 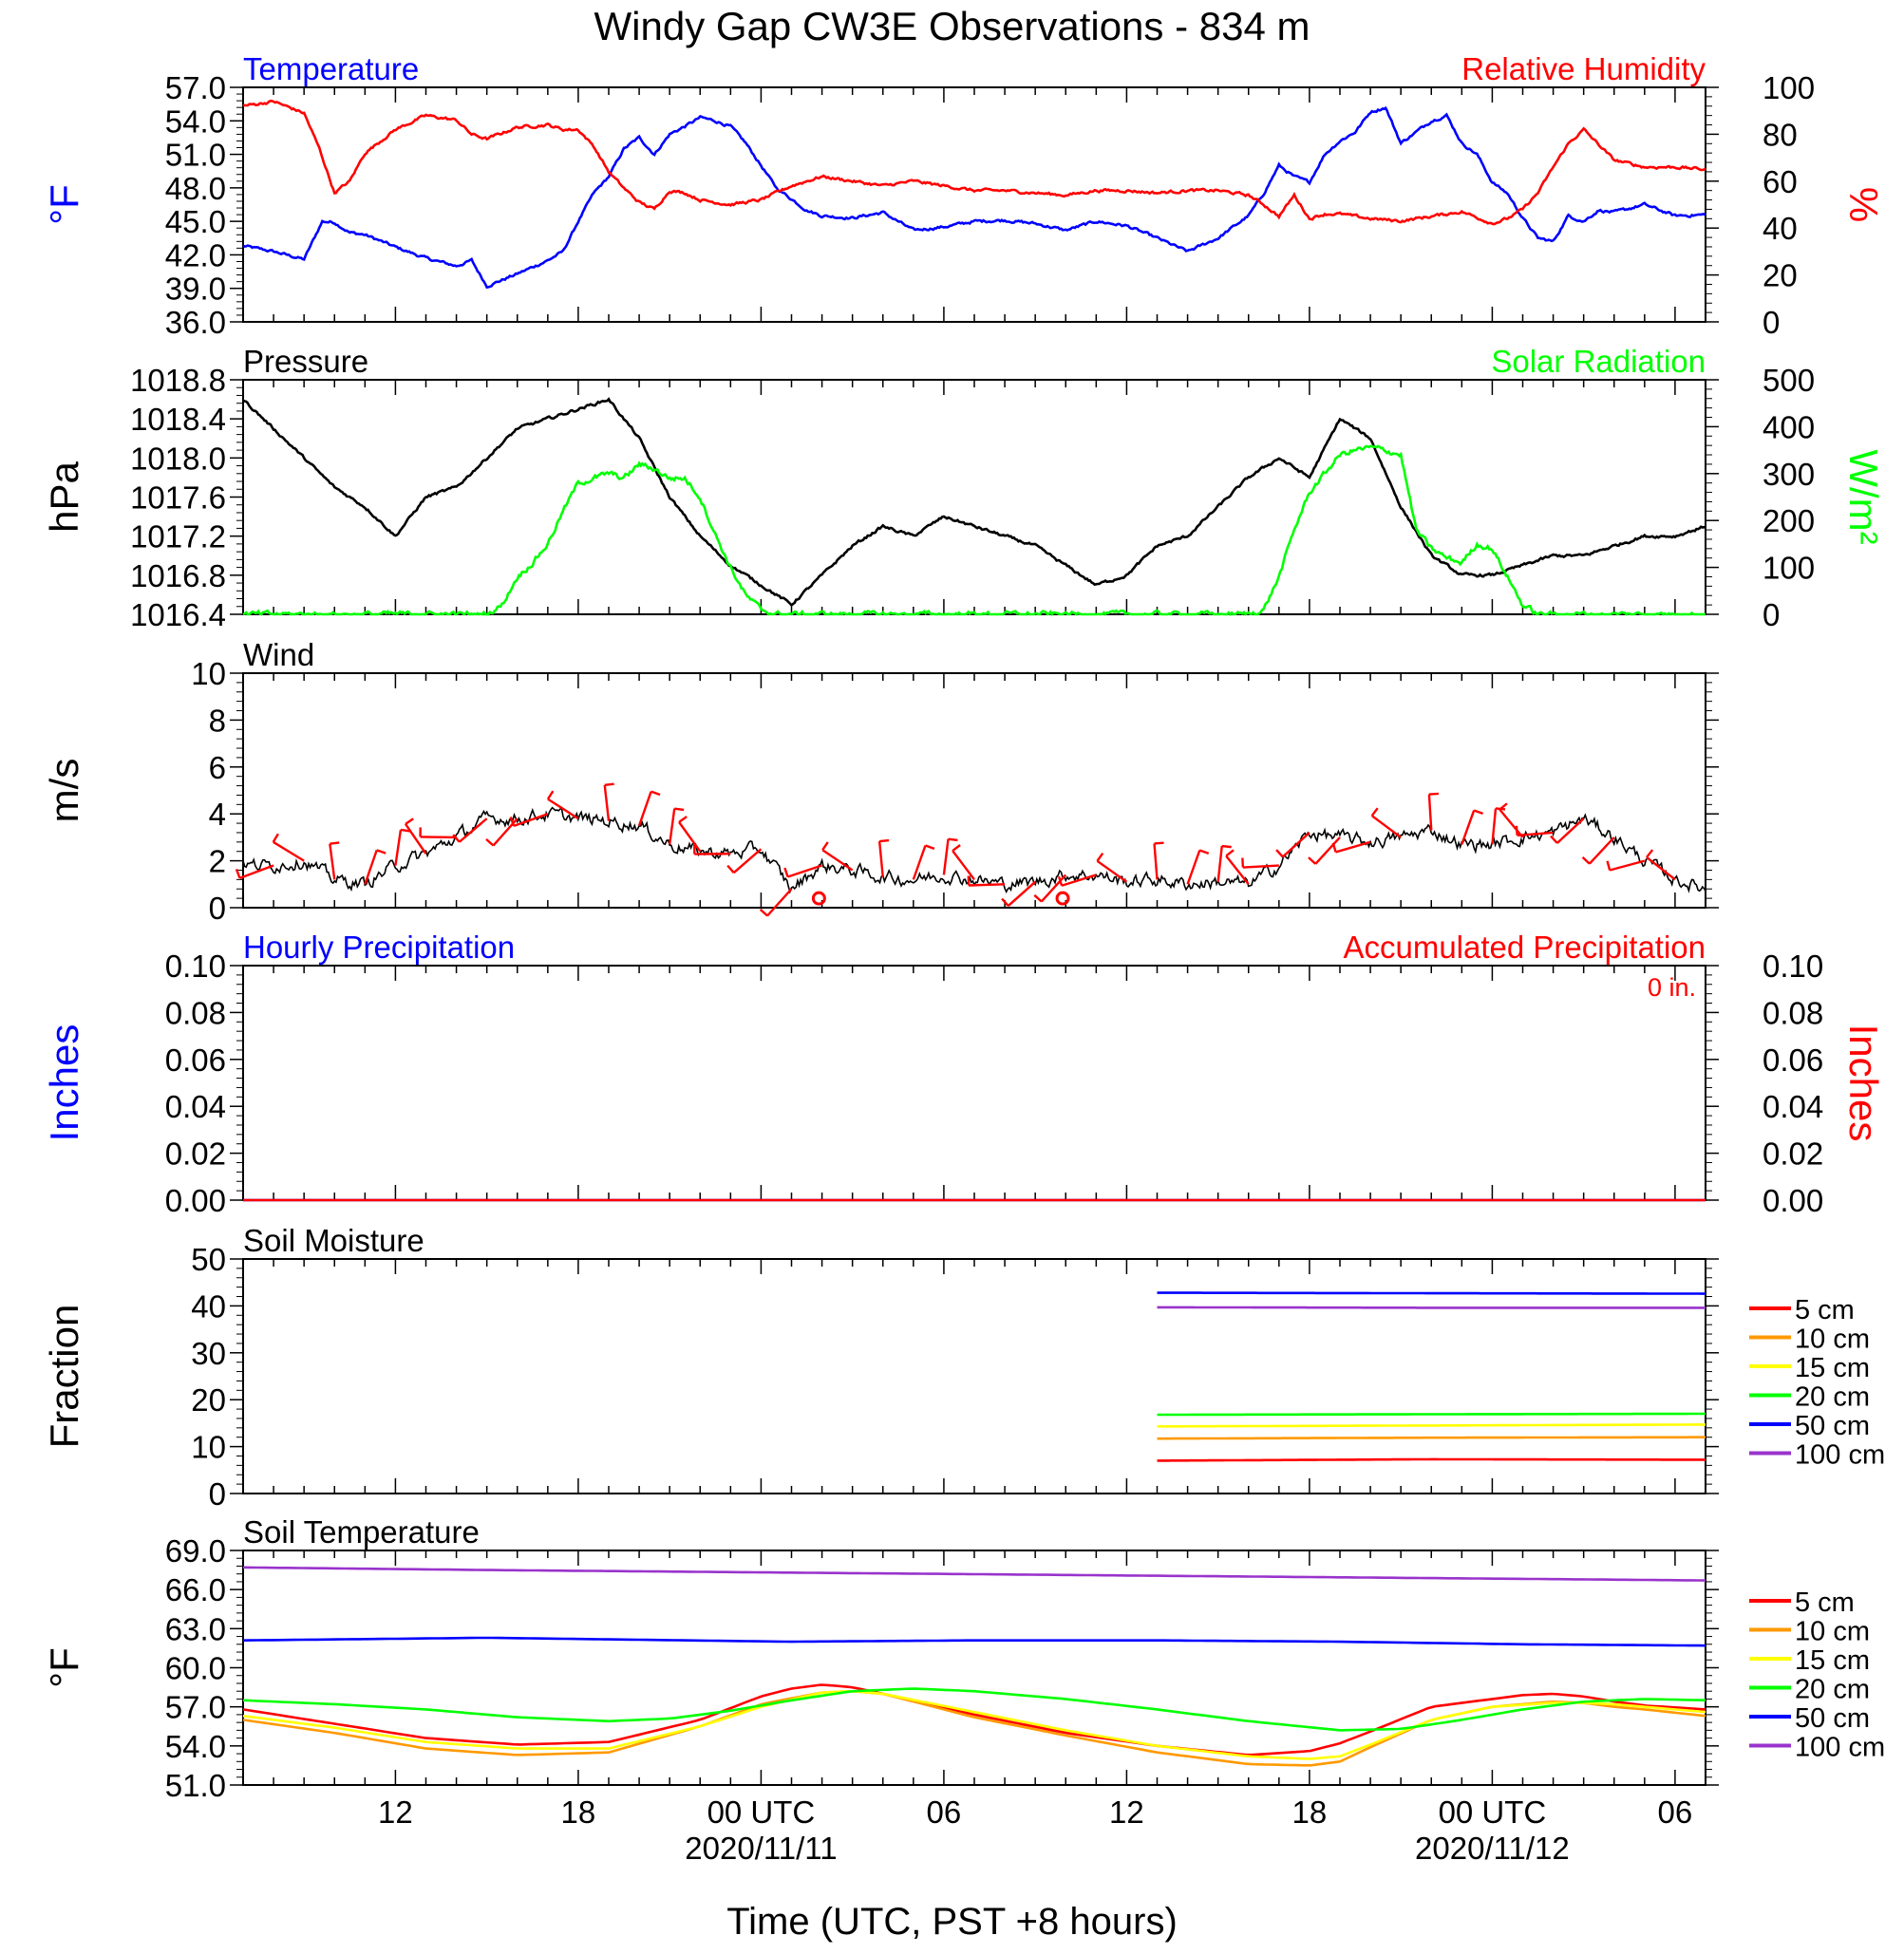 I want to click on x-tick-date-label: 2020/11/12, so click(x=1493, y=1848).